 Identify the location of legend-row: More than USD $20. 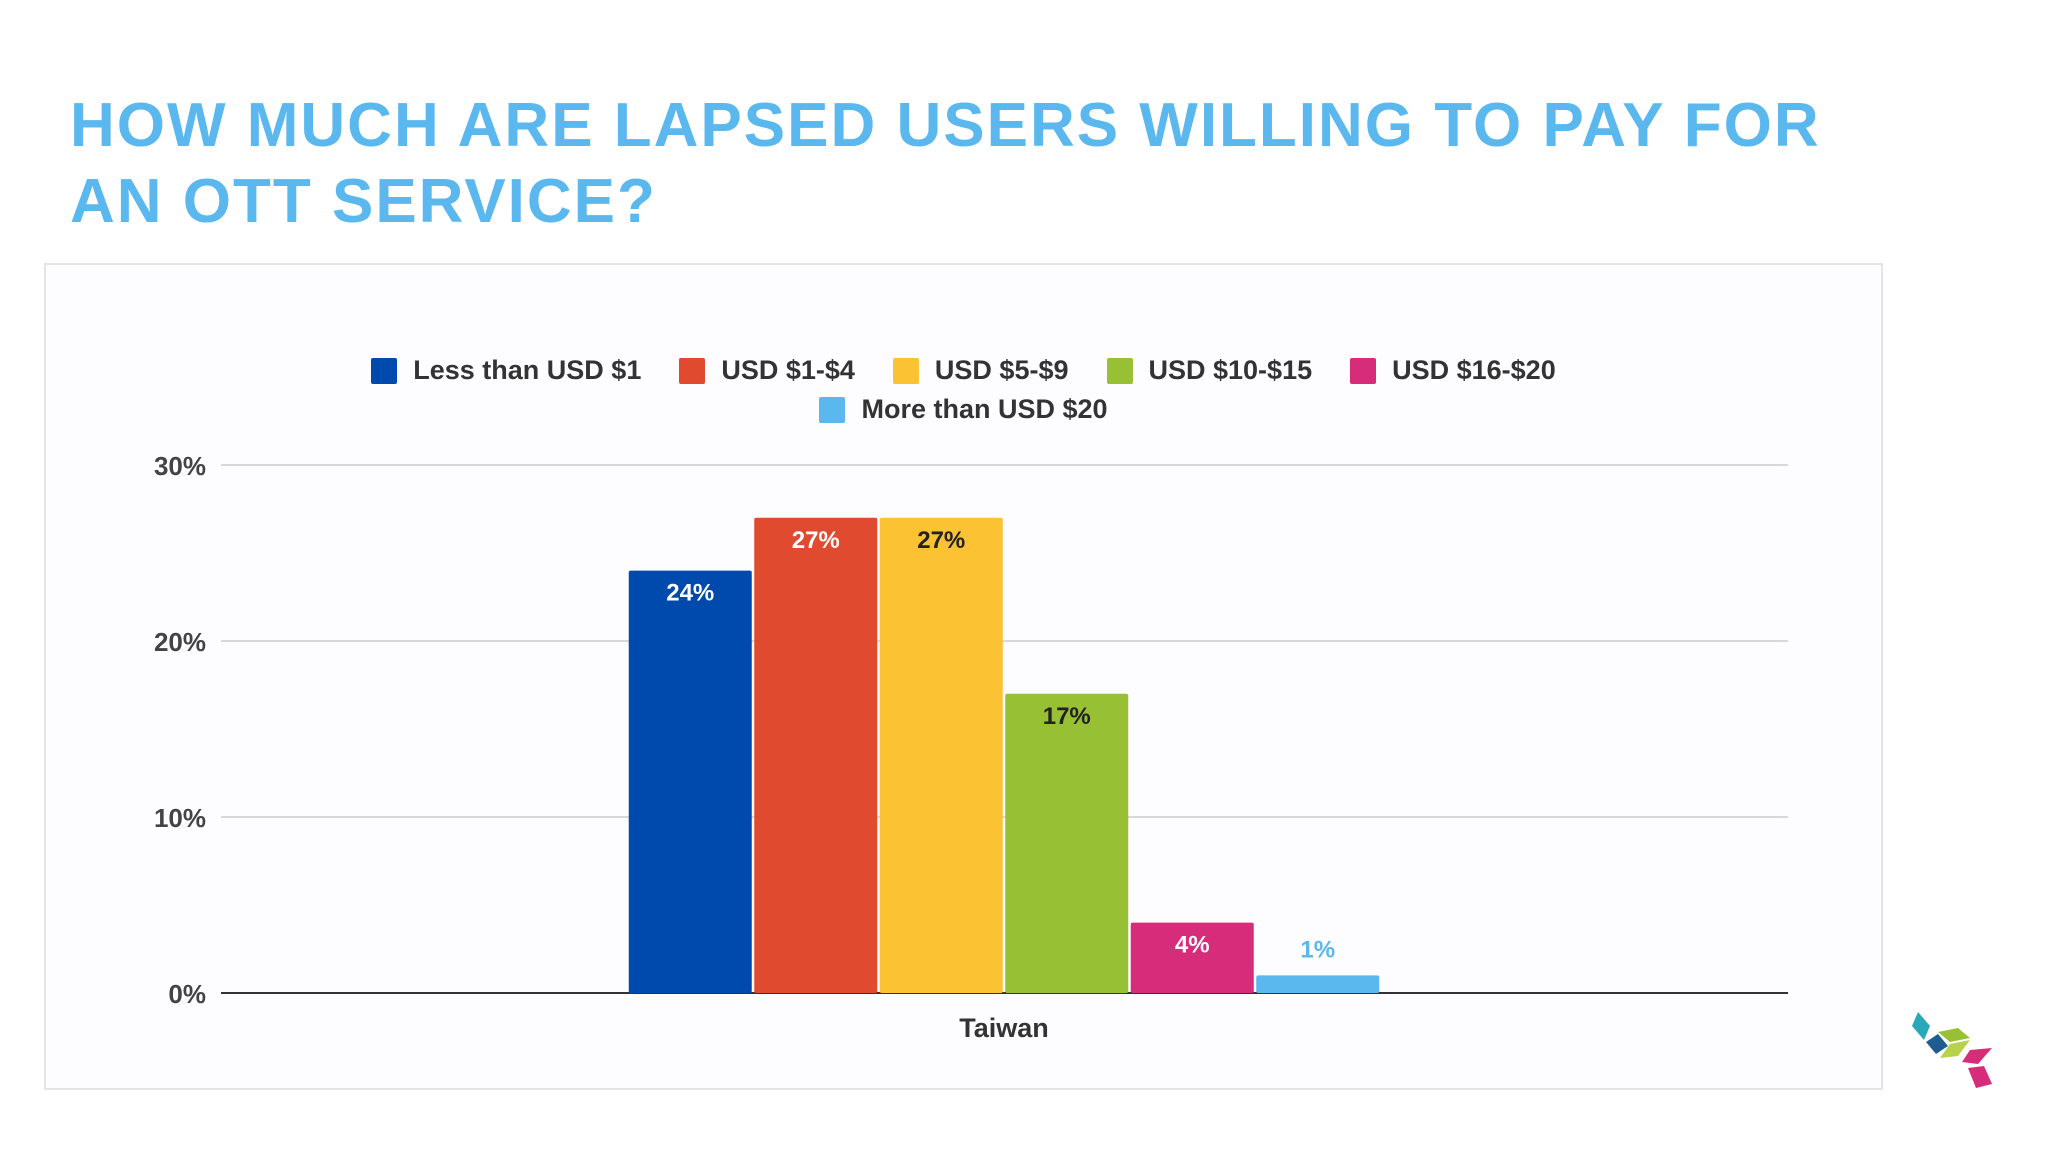
(963, 409).